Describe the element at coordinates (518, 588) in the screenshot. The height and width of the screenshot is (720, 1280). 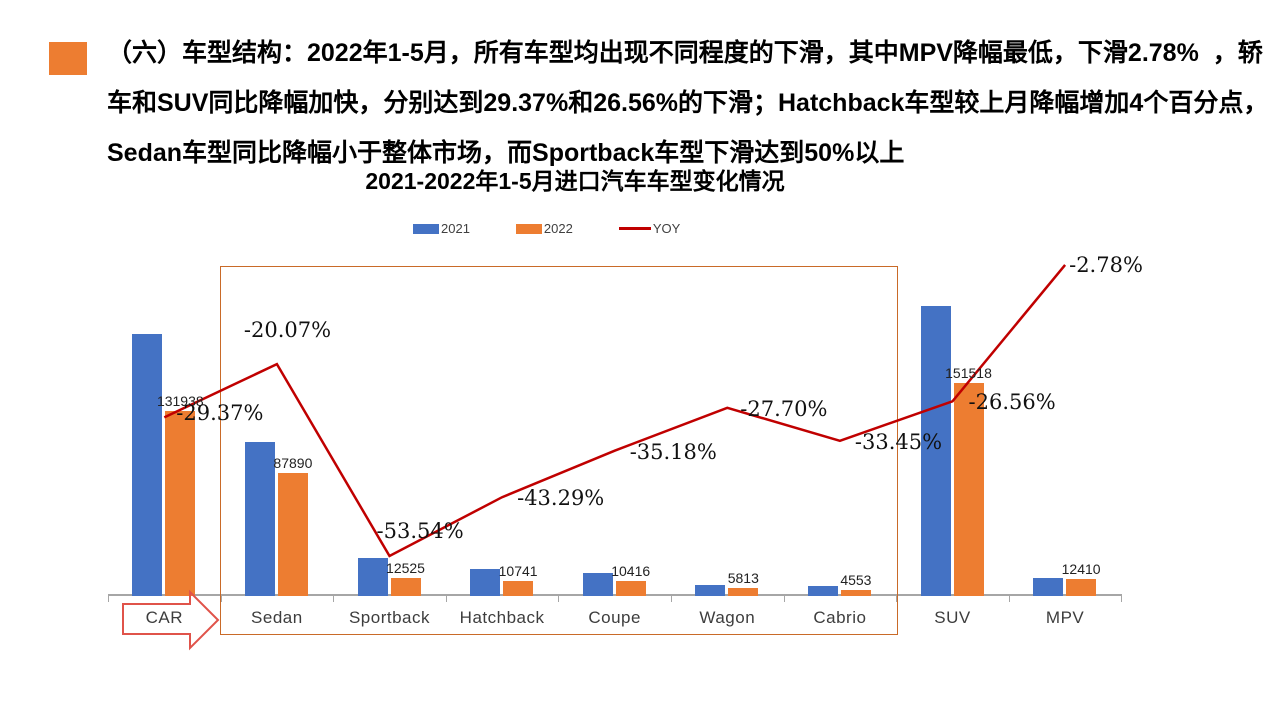
I see `bar-2022-Hatchback` at that location.